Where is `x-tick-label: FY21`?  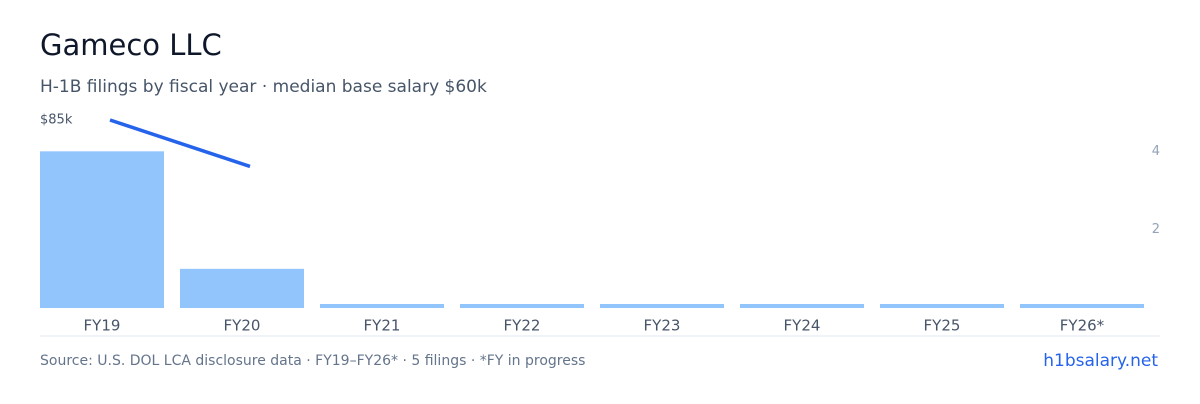 x-tick-label: FY21 is located at coordinates (382, 326).